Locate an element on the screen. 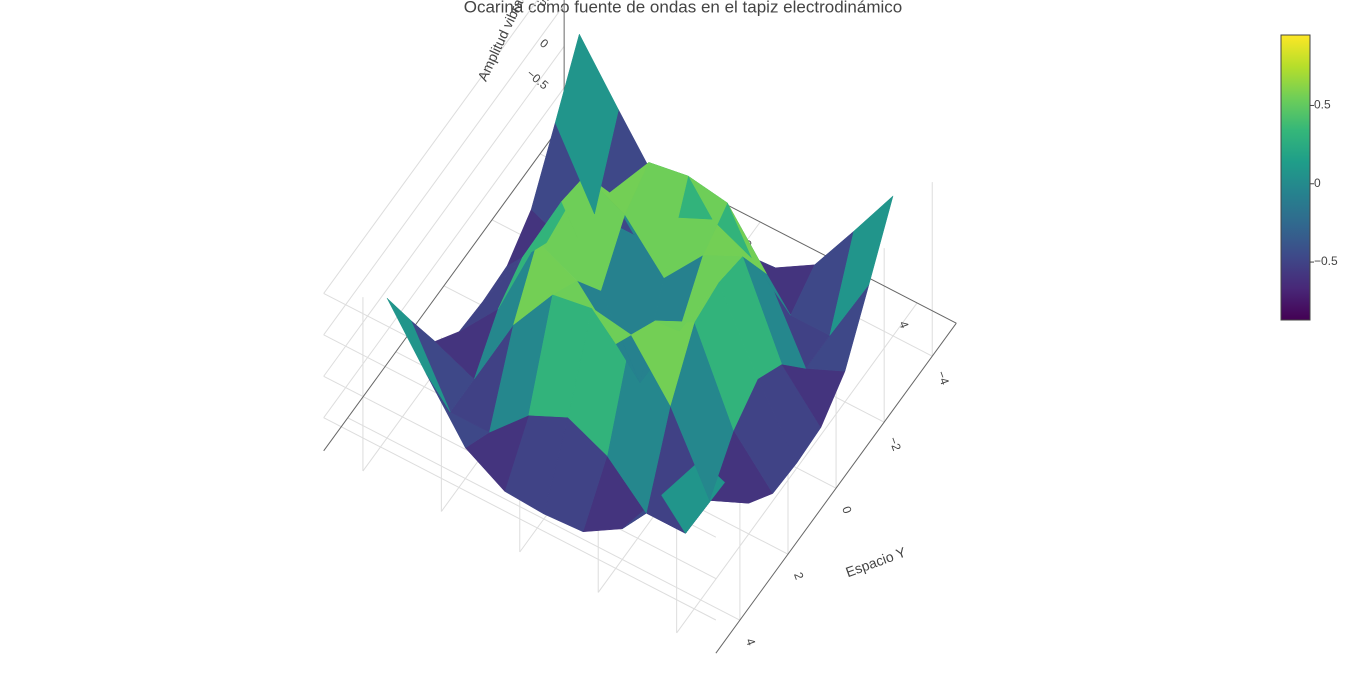  y-tick-label: −2 is located at coordinates (895, 444).